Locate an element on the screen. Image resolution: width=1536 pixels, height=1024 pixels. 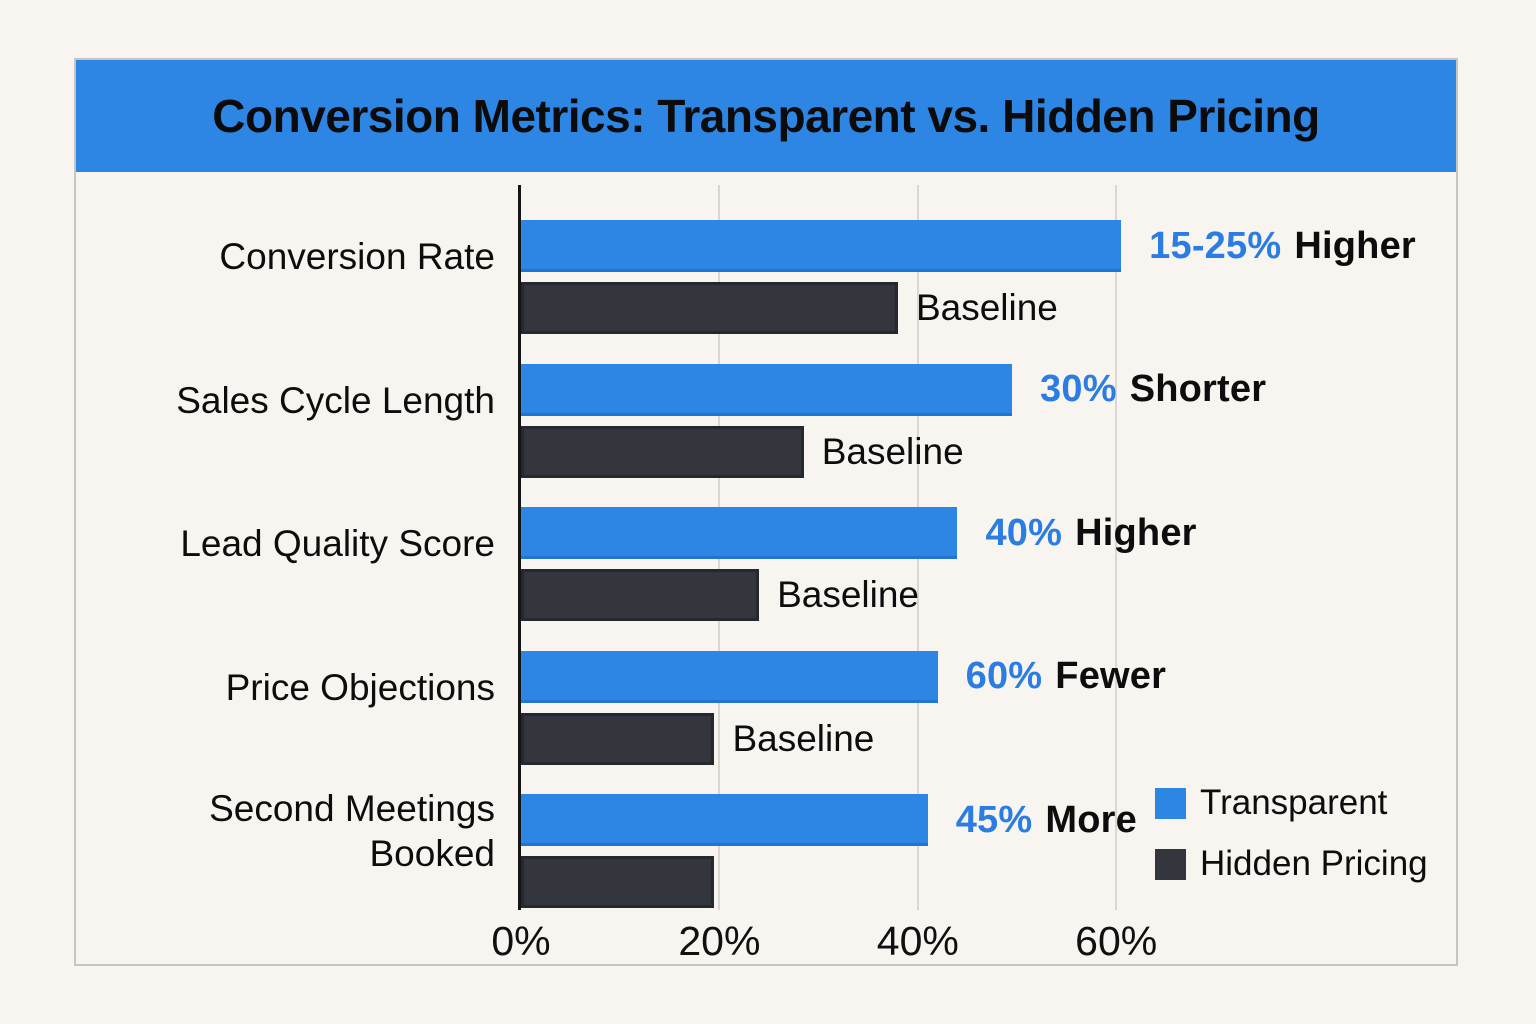
bar-hidden-pricing-second-meetings-booked is located at coordinates (618, 882).